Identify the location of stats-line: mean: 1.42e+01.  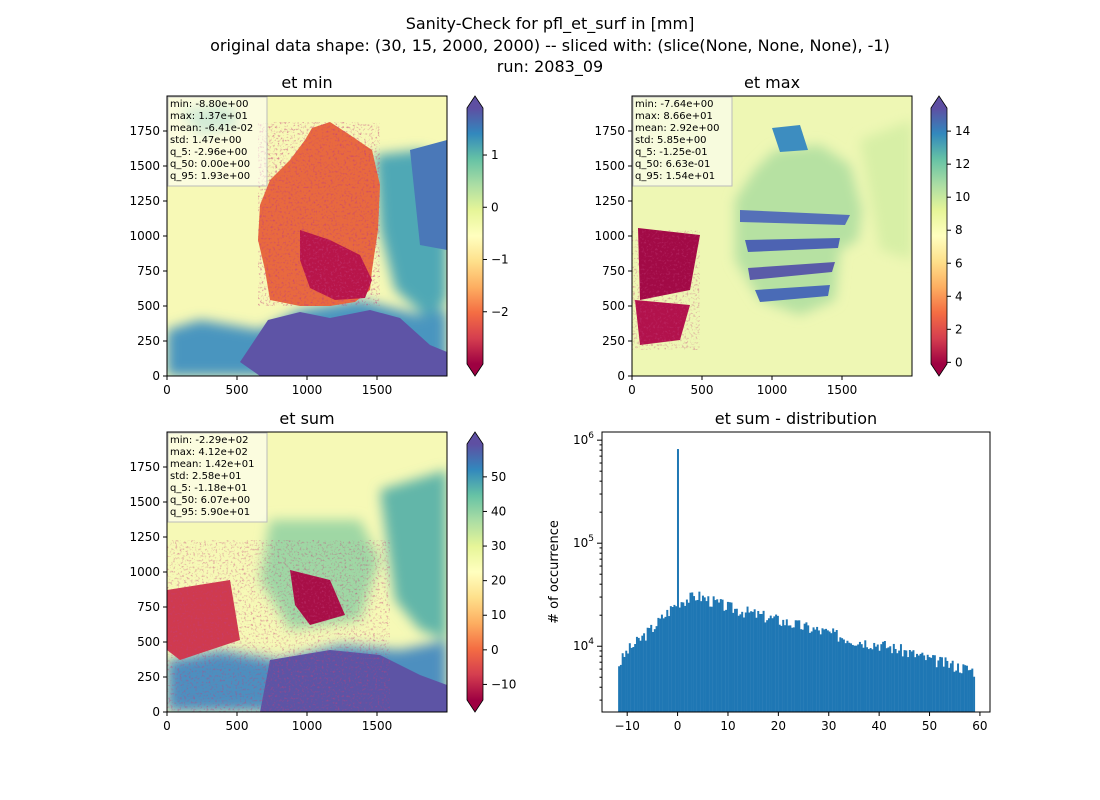
(212, 464).